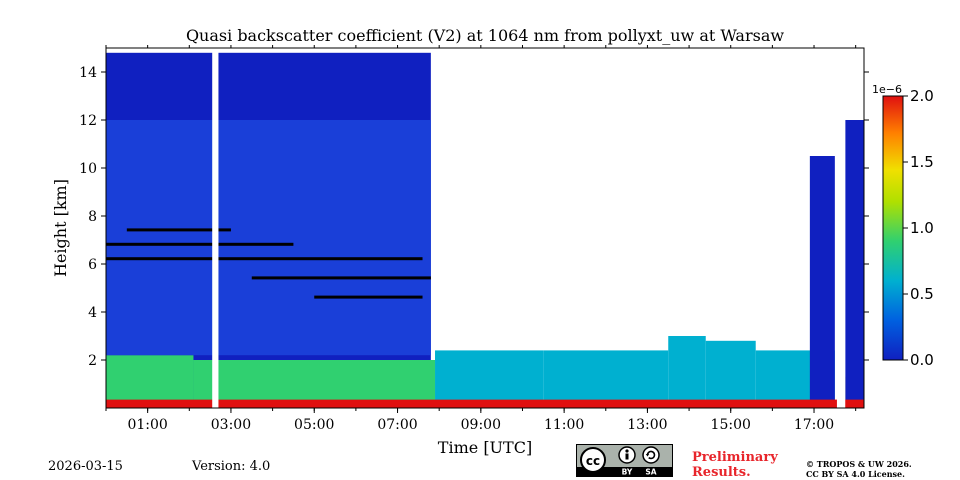 The image size is (960, 480). I want to click on colorbar-tick-label: 1.0, so click(922, 228).